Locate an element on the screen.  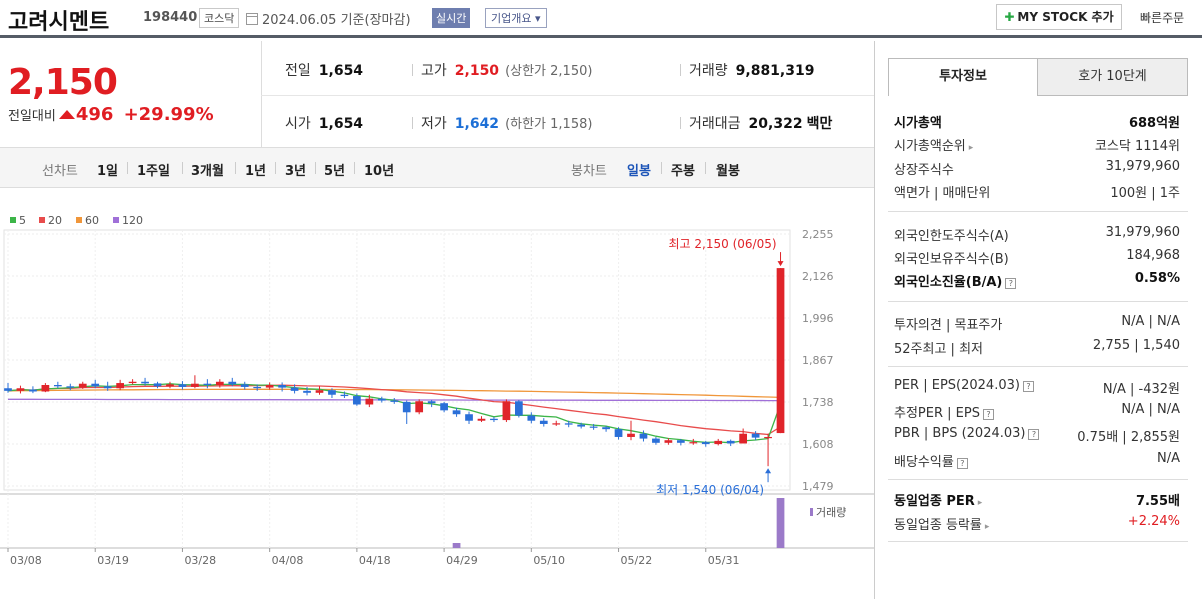
line-chart-label: 선차트 is located at coordinates (60, 171).